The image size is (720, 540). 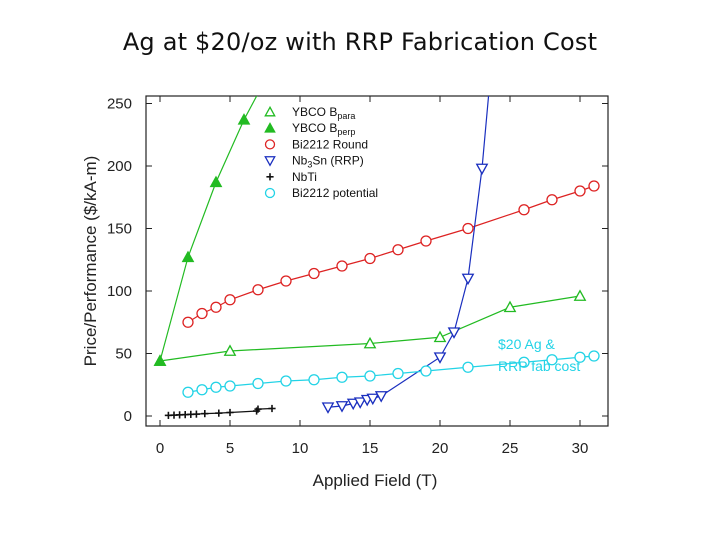 I want to click on legend-marker-bi2212-round, so click(x=270, y=144).